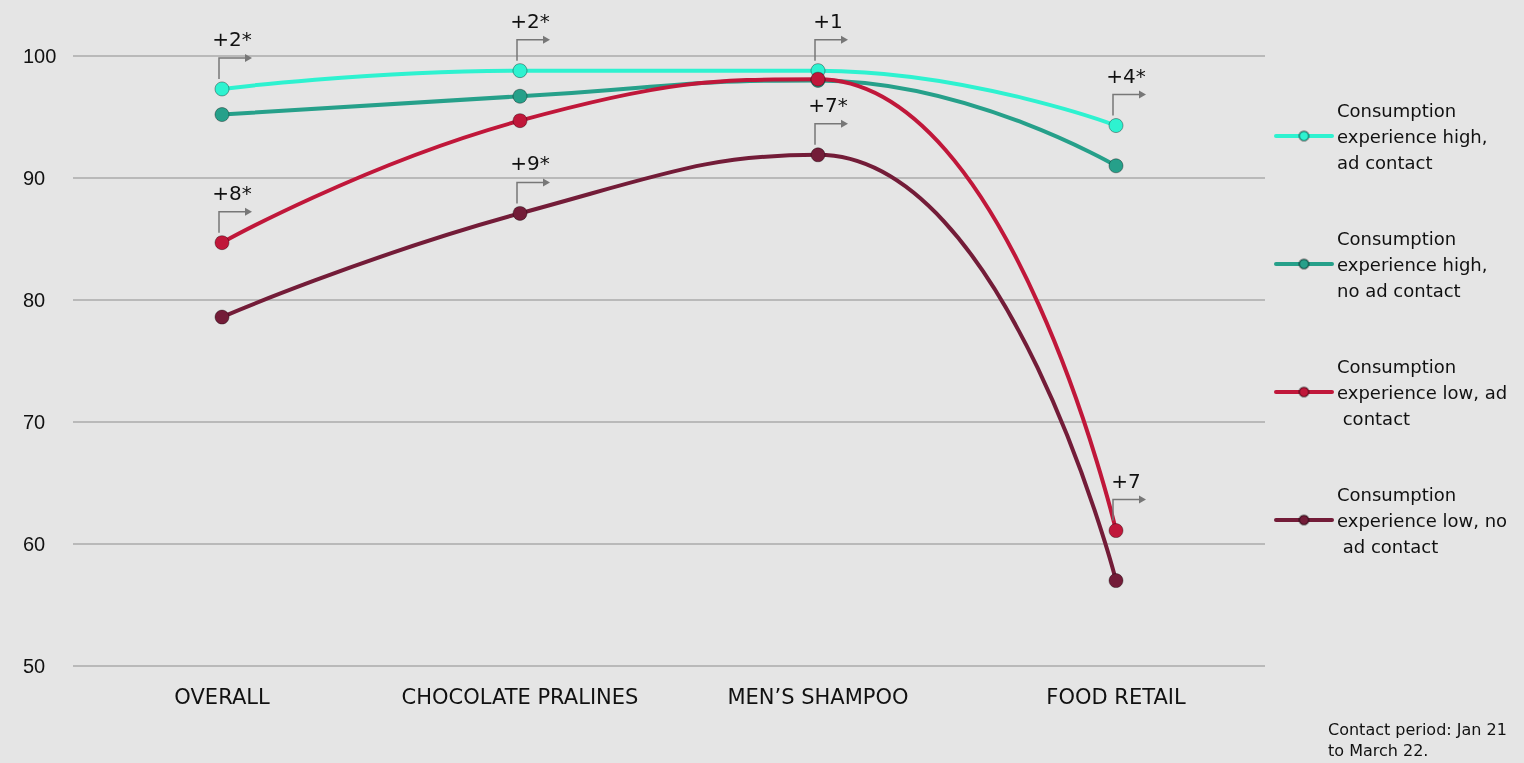 The height and width of the screenshot is (763, 1524). What do you see at coordinates (34, 544) in the screenshot?
I see `y-tick-label: 60` at bounding box center [34, 544].